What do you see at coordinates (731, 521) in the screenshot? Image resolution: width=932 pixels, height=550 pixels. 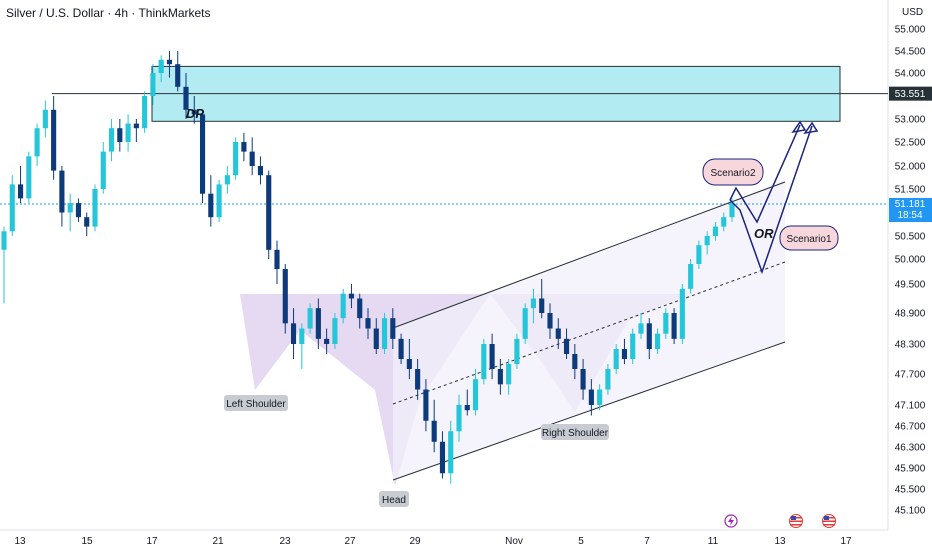 I see `flash-icon` at bounding box center [731, 521].